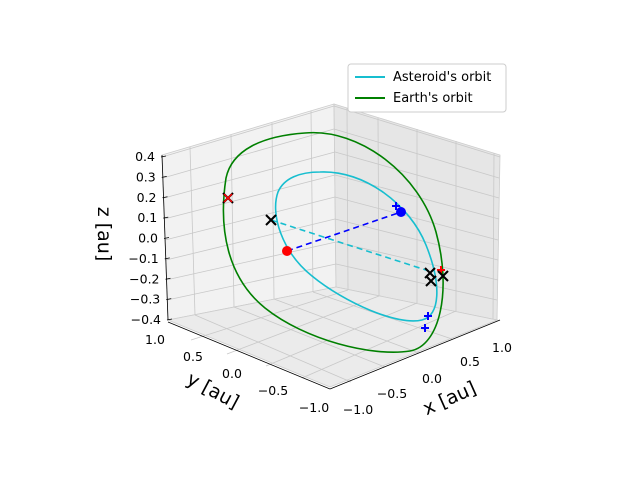 The width and height of the screenshot is (640, 480). I want to click on y-tick-label: 1.0, so click(155, 339).